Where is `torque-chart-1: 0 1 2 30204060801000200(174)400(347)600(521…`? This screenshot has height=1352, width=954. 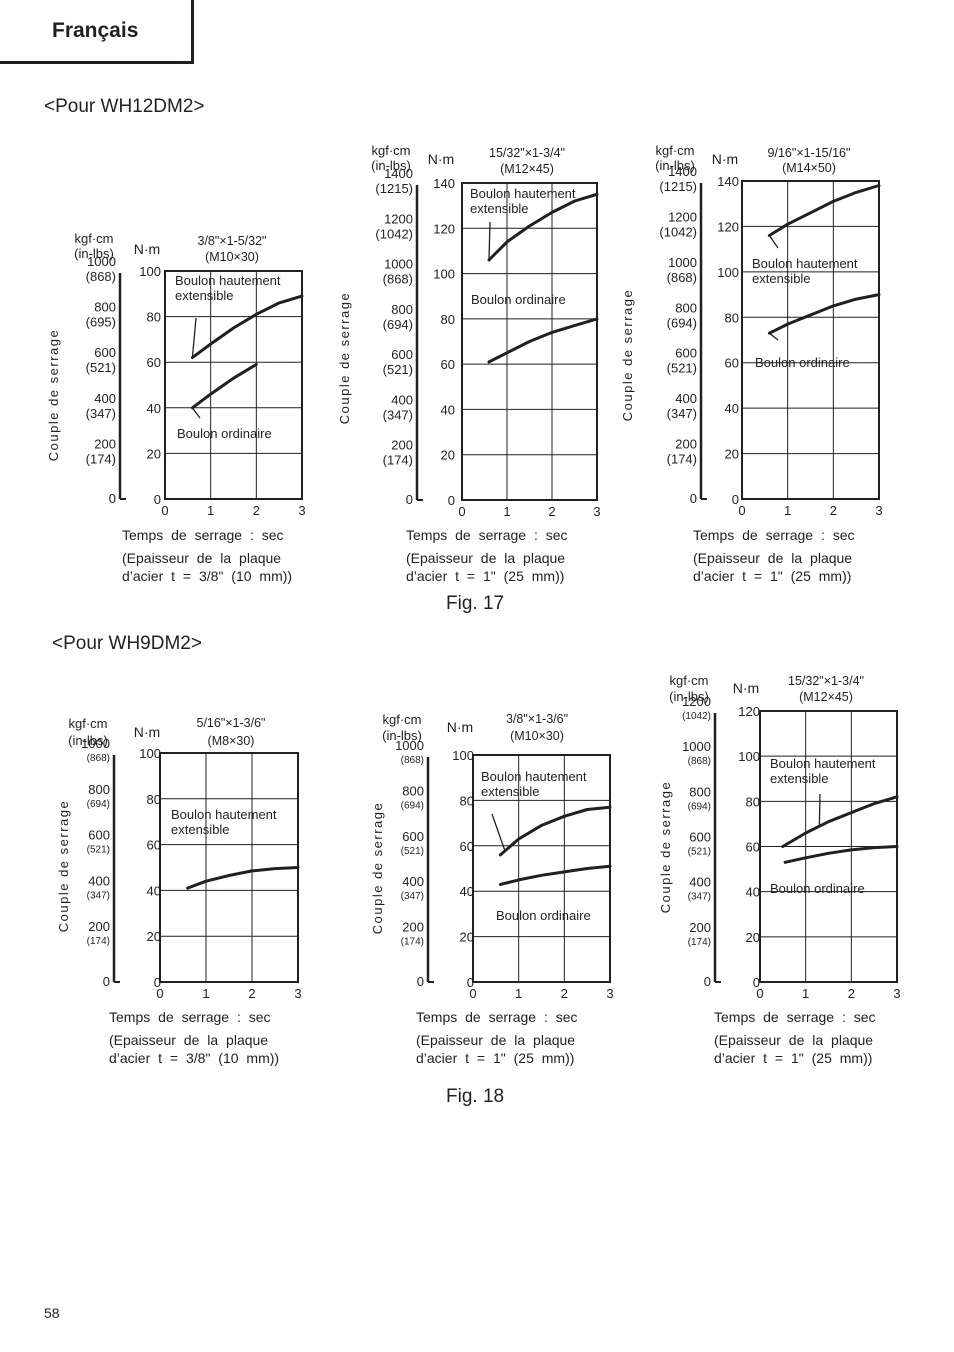
torque-chart-1: 0 1 2 30204060801000200(174)400(347)600(521… is located at coordinates (176, 407).